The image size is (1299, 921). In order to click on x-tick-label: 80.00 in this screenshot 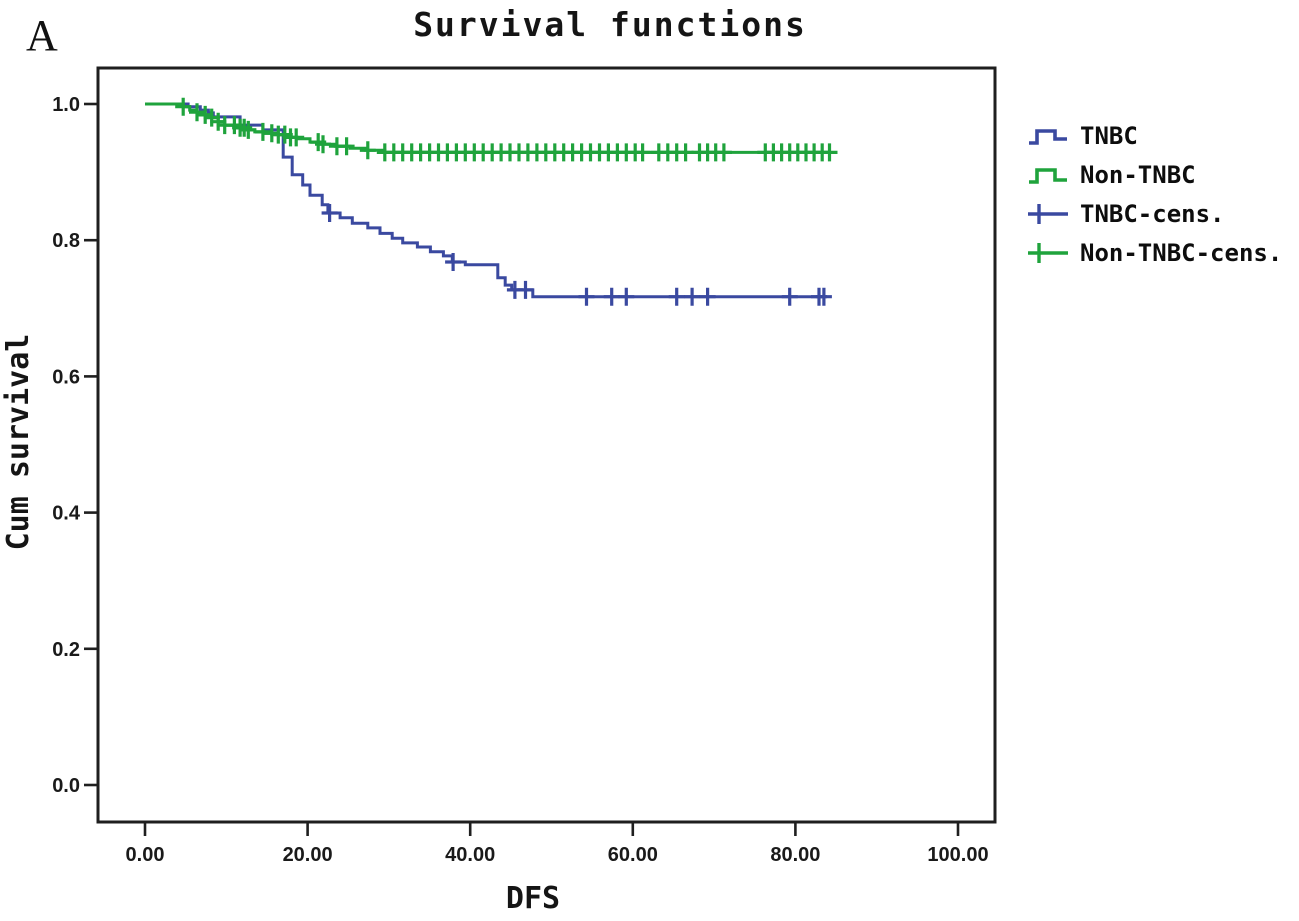, I will do `click(795, 855)`.